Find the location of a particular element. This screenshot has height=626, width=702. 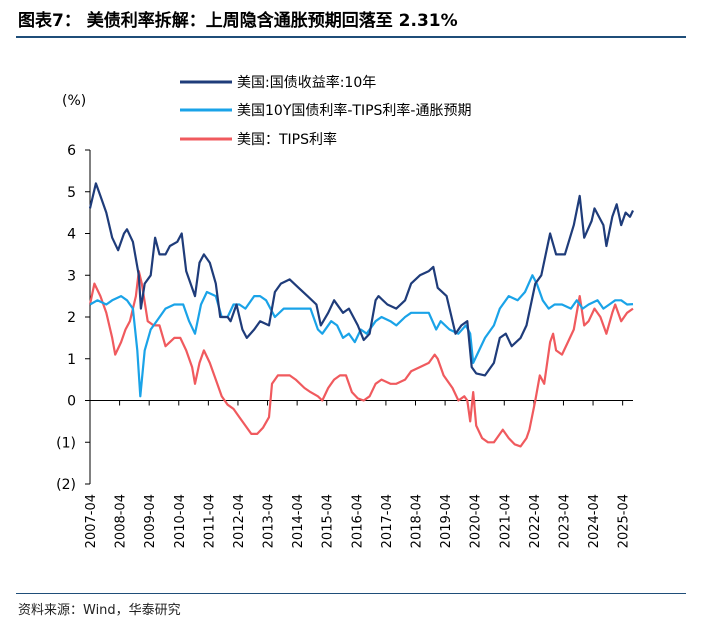

y-tick-label: 6 is located at coordinates (71, 151).